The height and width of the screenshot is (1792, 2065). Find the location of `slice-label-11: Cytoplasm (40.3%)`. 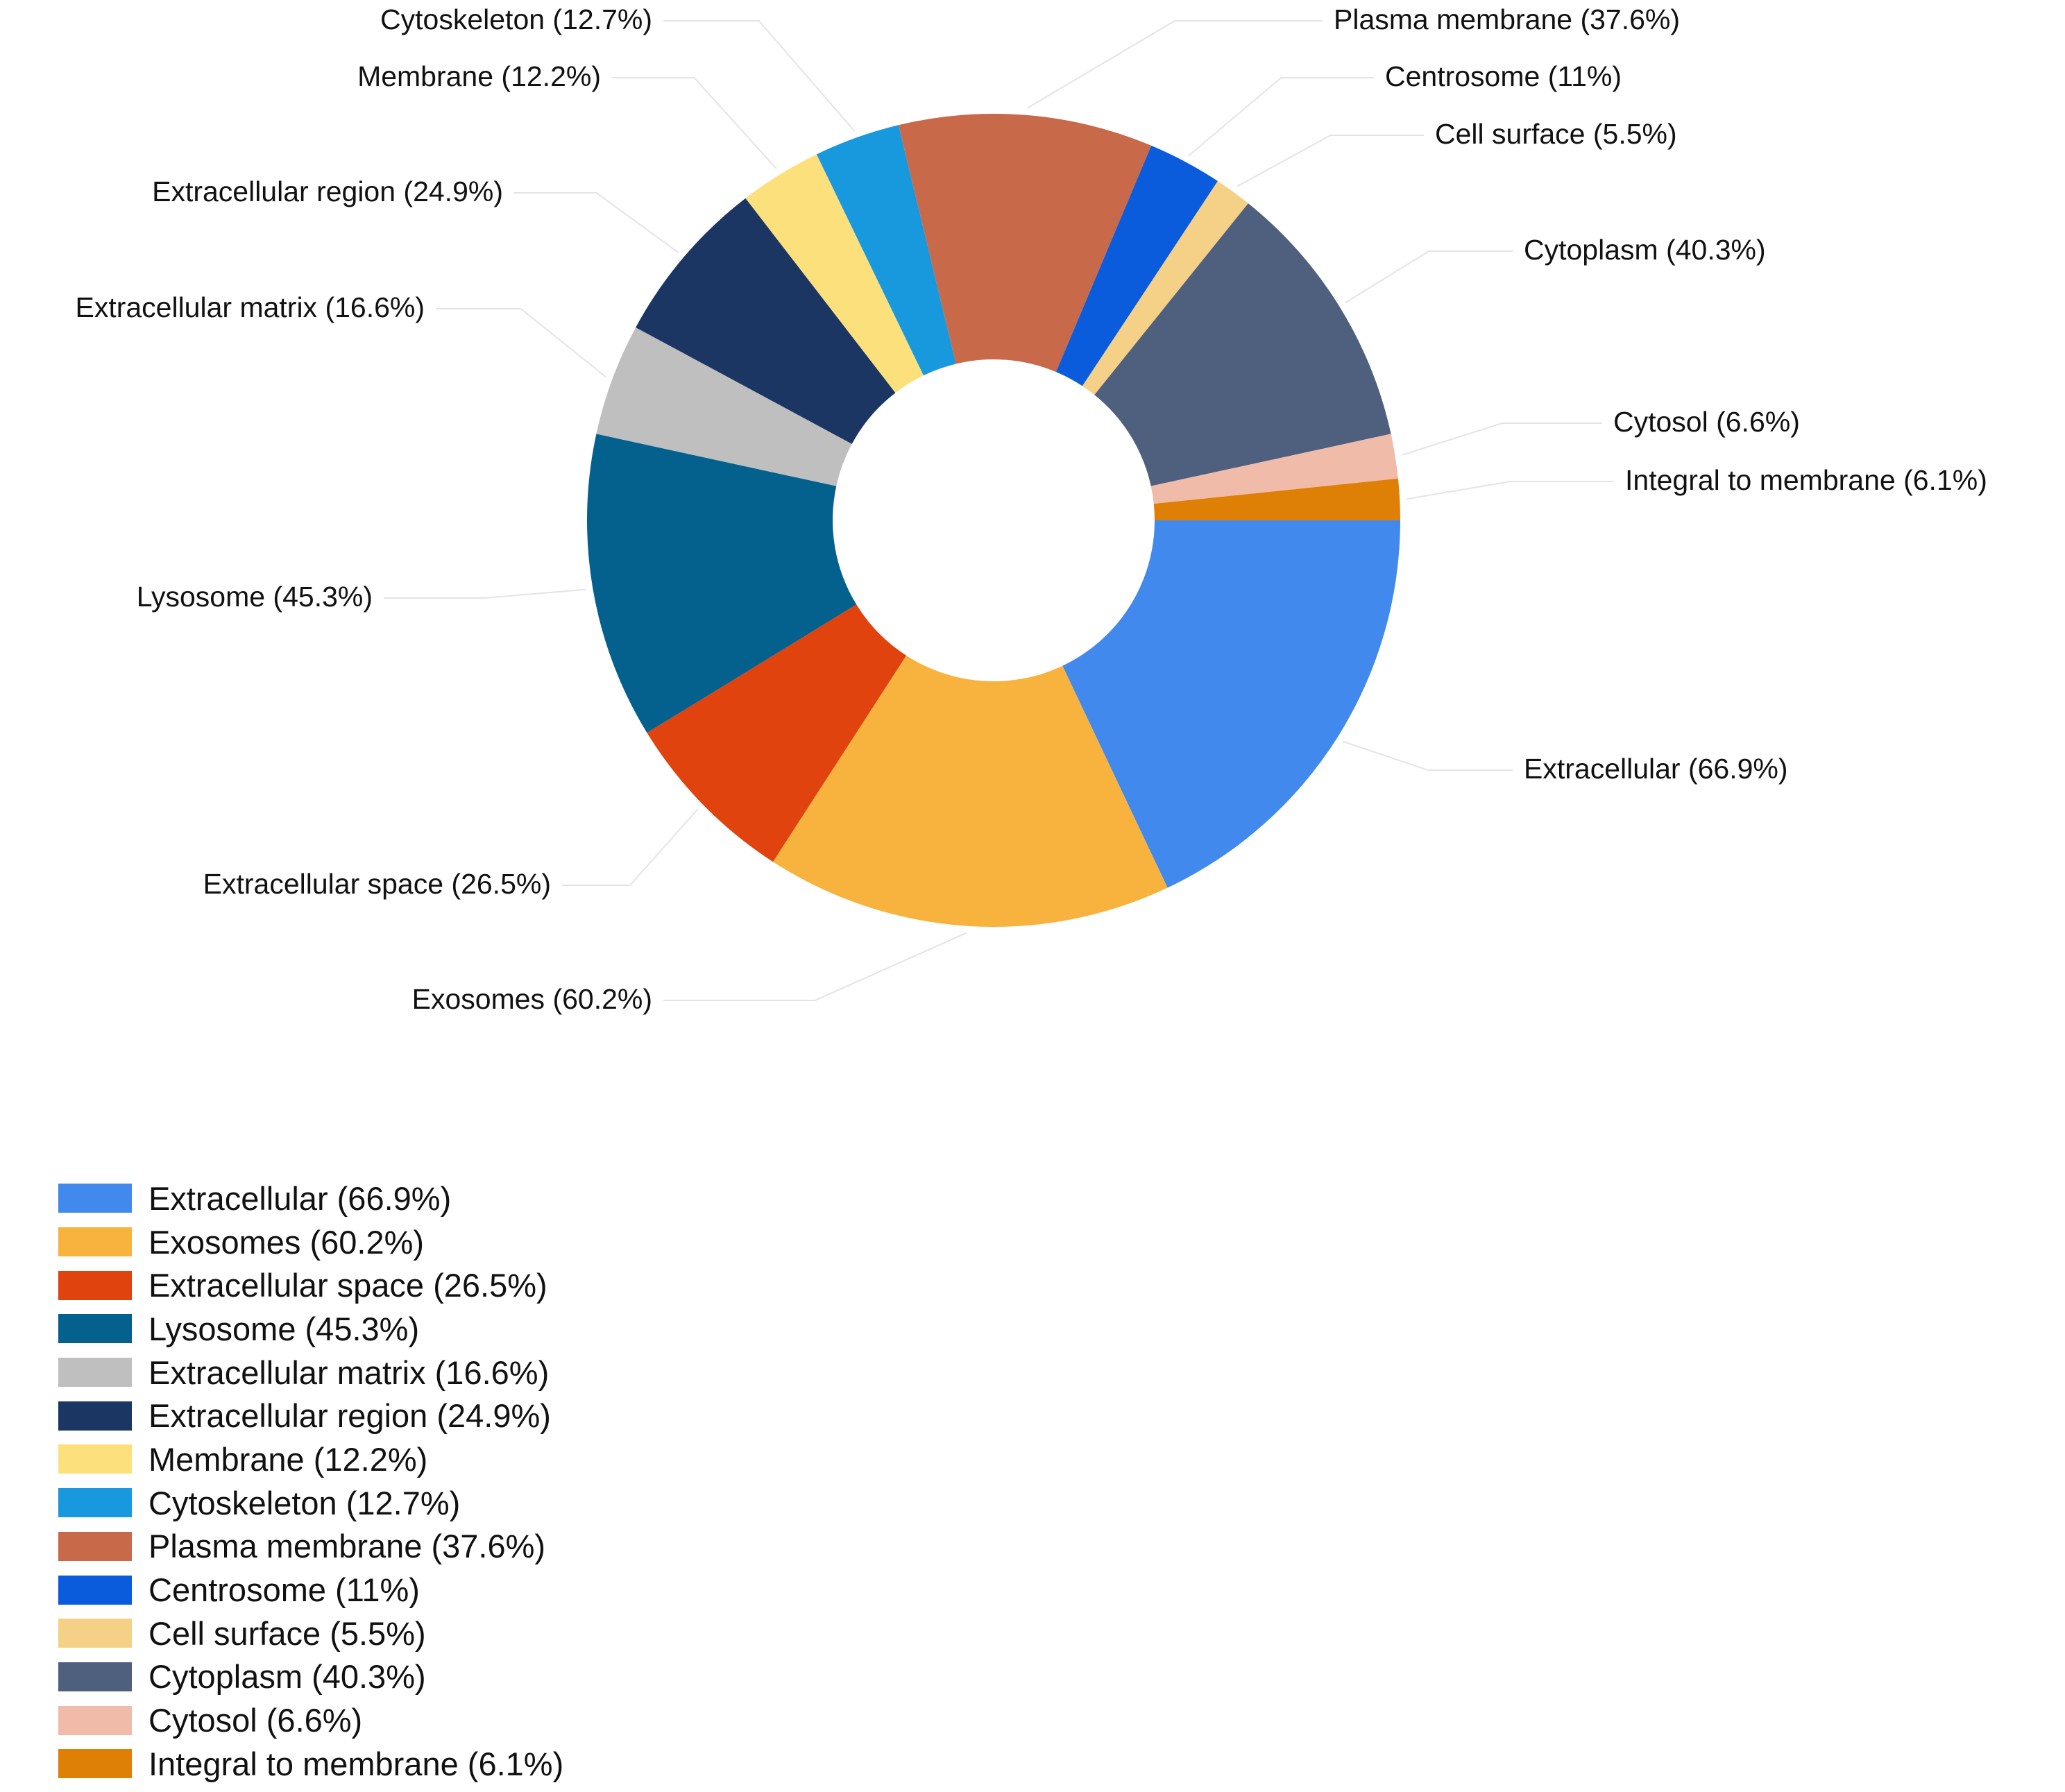

slice-label-11: Cytoplasm (40.3%) is located at coordinates (1645, 250).